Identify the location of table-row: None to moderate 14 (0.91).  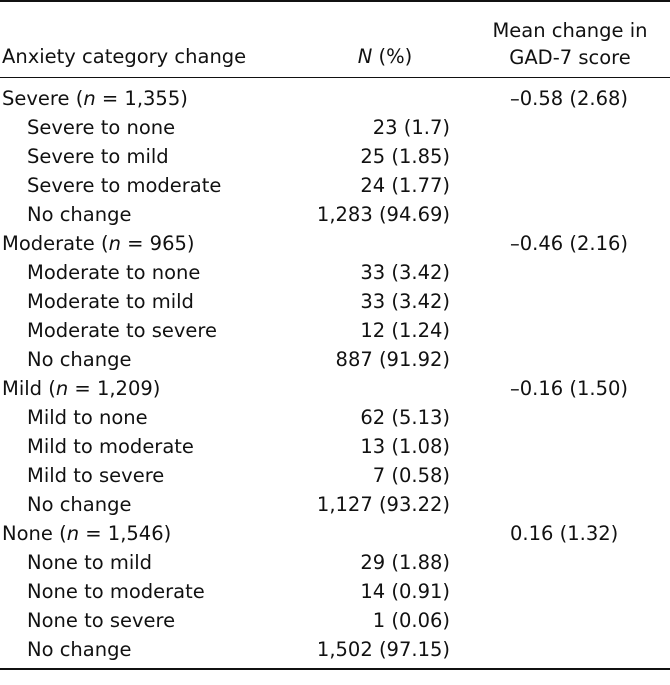
(335, 591).